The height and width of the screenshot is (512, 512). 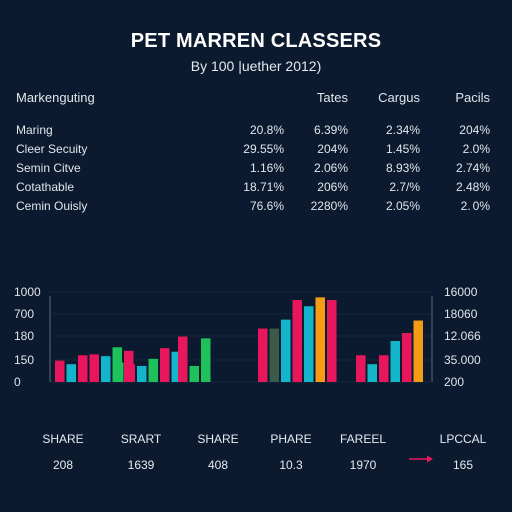 I want to click on header-col-2: Cargus, so click(x=399, y=97).